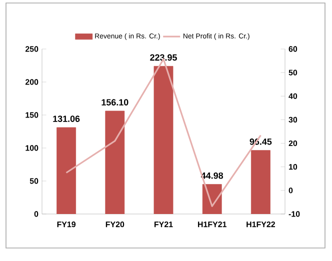  I want to click on data-label: 131.06, so click(66, 119).